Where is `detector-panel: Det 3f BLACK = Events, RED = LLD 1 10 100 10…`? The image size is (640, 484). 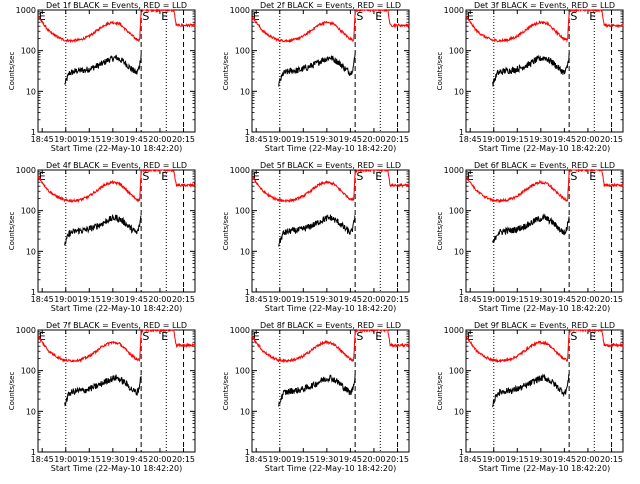 detector-panel: Det 3f BLACK = Events, RED = LLD 1 10 100 10… is located at coordinates (530, 77).